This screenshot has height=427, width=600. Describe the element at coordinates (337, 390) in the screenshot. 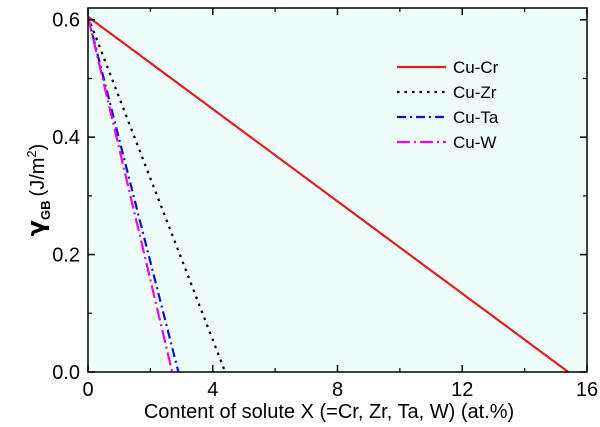

I see `x-tick-label: 8` at that location.